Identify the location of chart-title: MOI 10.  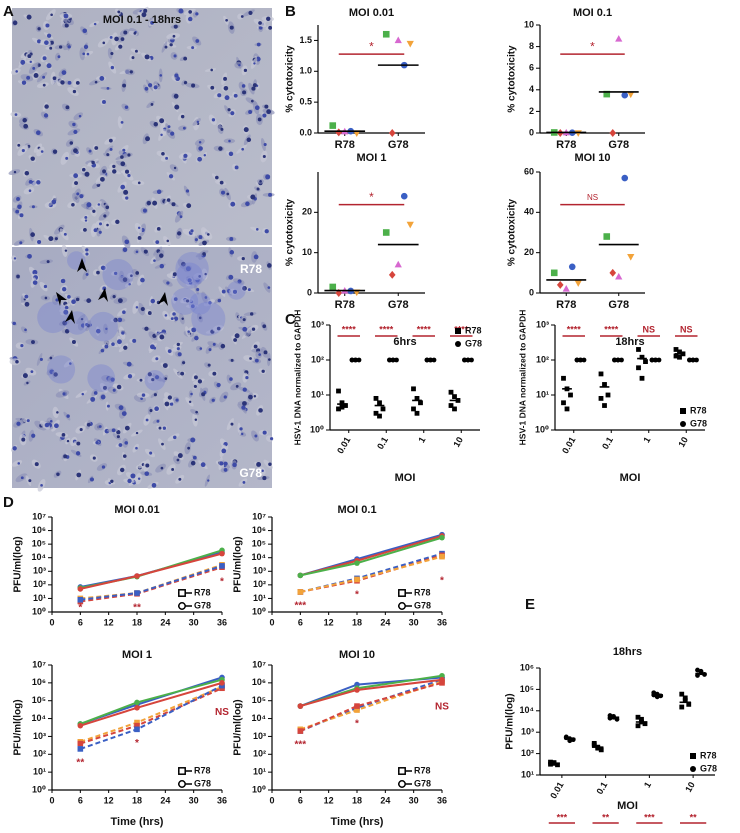
(357, 655).